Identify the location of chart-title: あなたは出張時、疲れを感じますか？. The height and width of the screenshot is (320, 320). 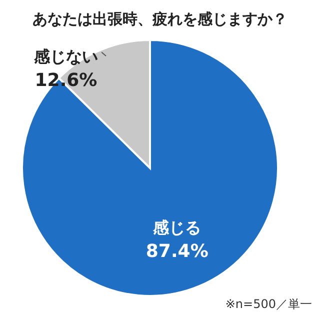
(160, 19).